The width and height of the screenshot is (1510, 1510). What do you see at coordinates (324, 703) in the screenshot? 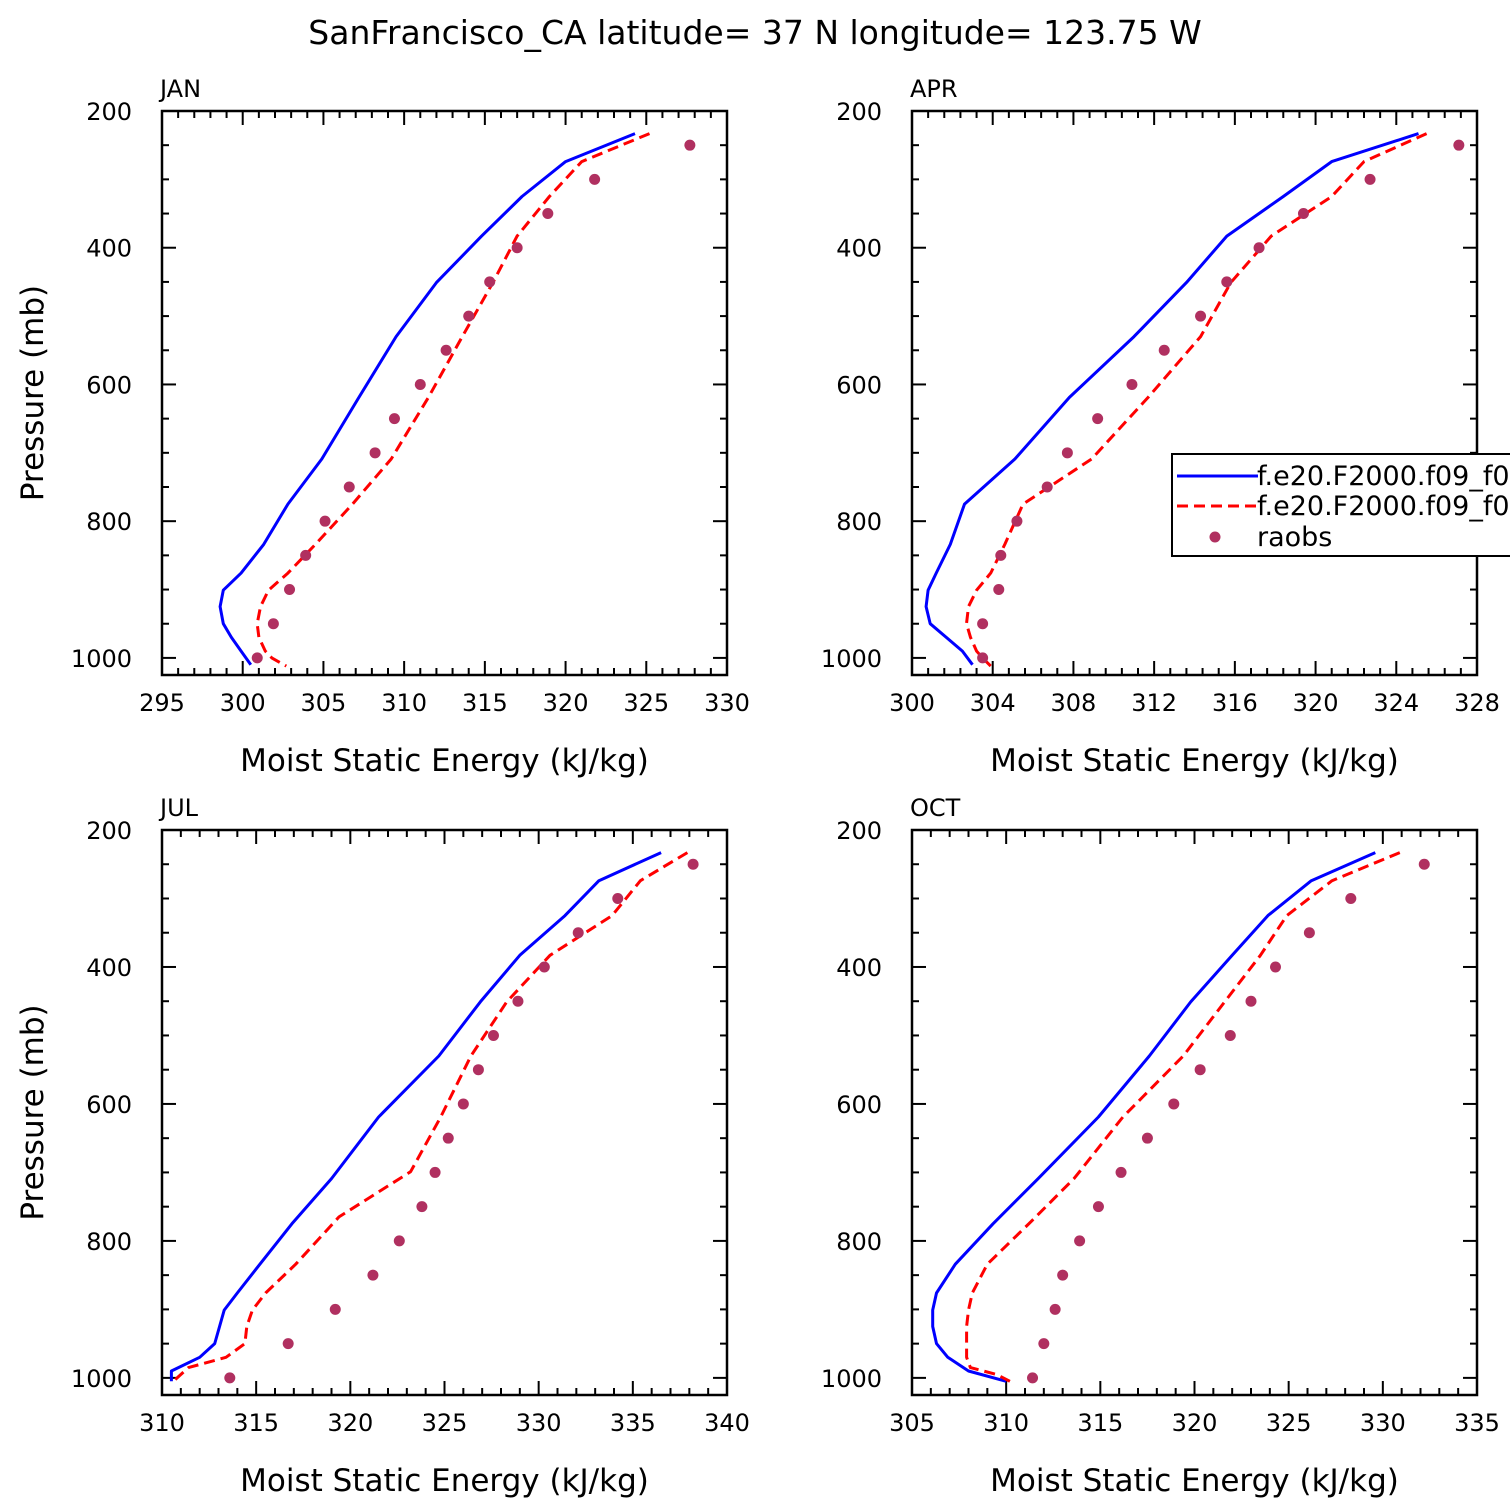
I see `x-tick-label: 305` at bounding box center [324, 703].